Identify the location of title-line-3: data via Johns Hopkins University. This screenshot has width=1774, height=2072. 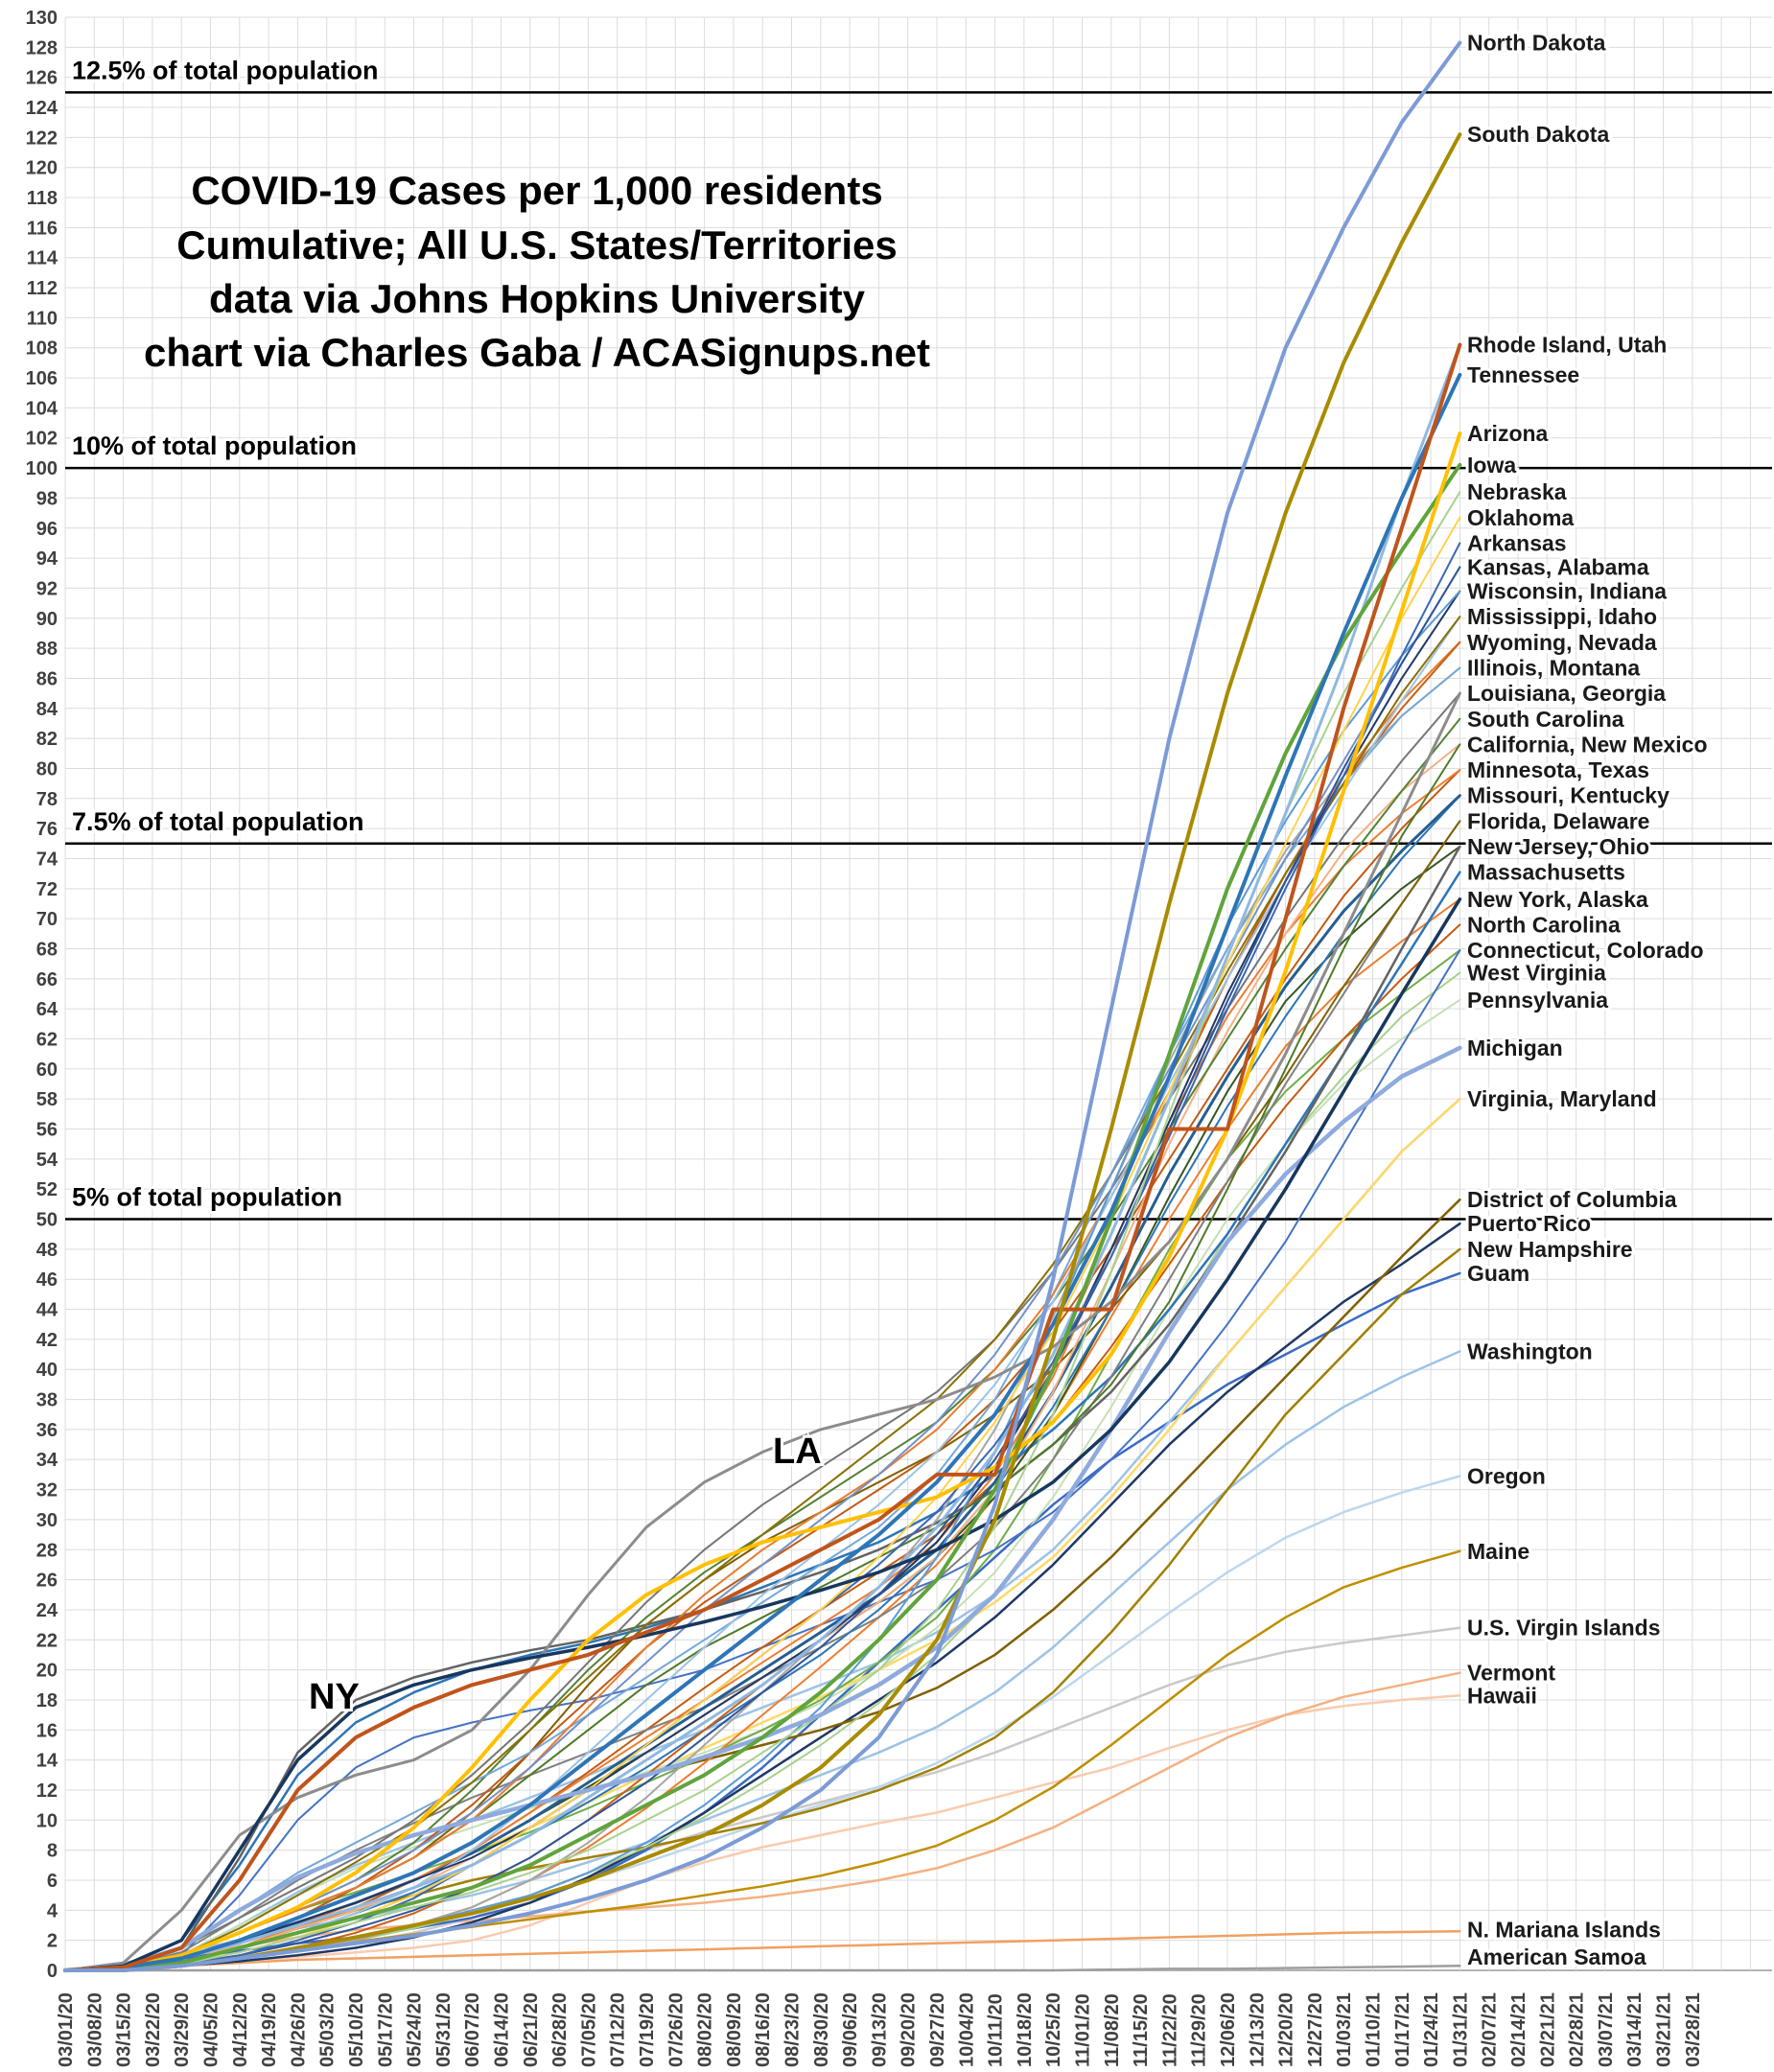
(537, 298).